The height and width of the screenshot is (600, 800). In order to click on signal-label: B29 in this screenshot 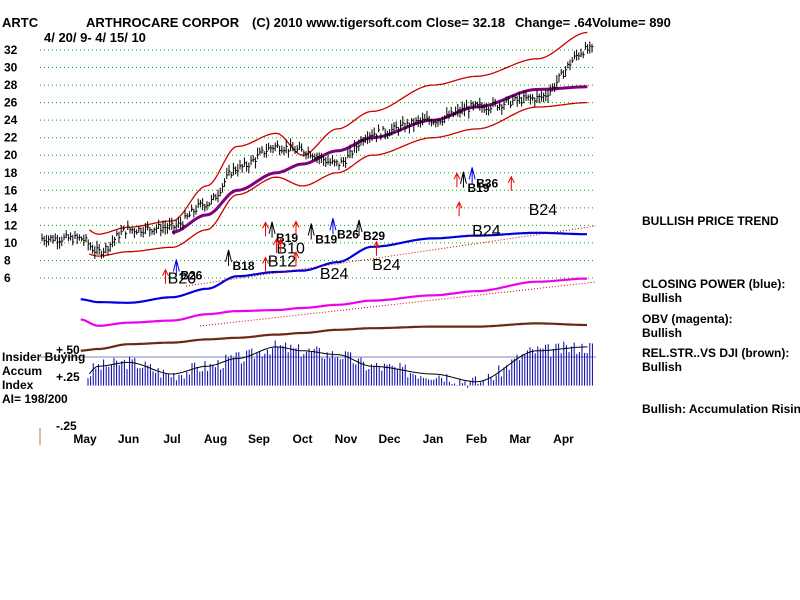, I will do `click(374, 236)`.